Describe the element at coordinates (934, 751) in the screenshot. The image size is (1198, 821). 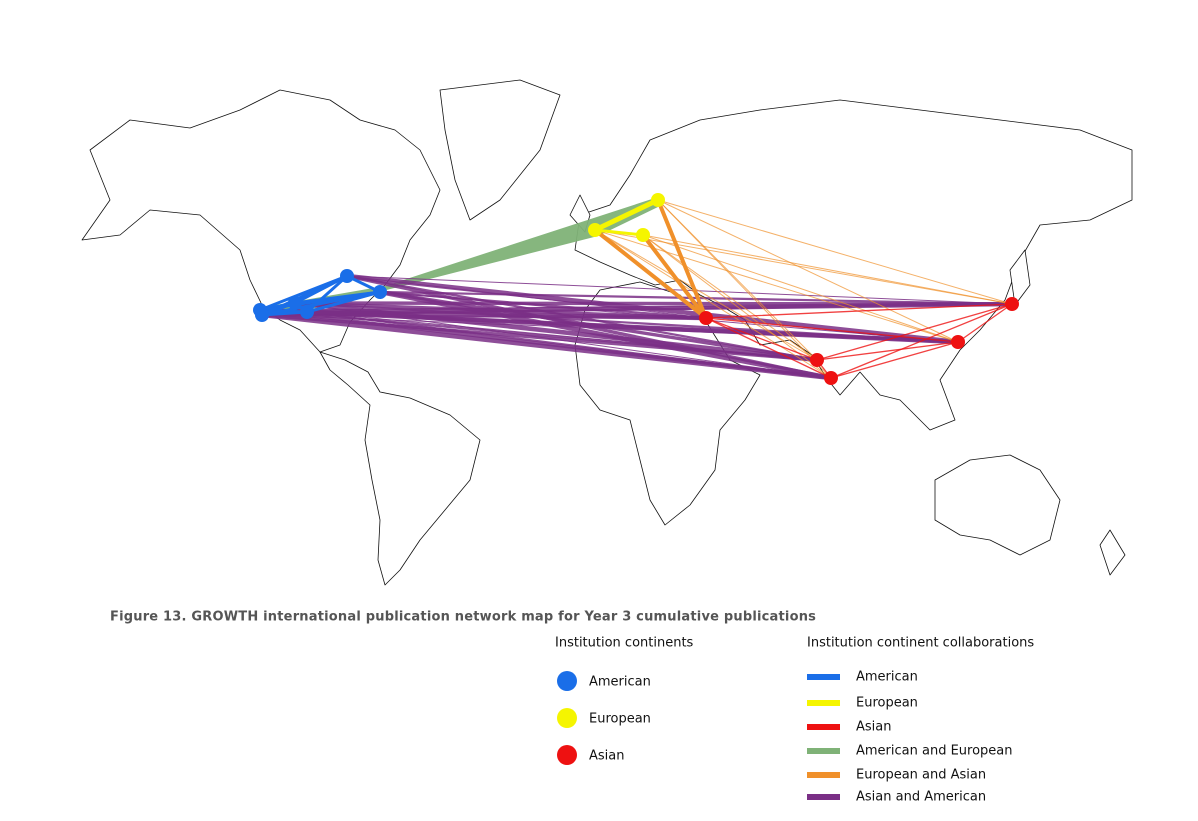
I see `legend-label: American and European` at that location.